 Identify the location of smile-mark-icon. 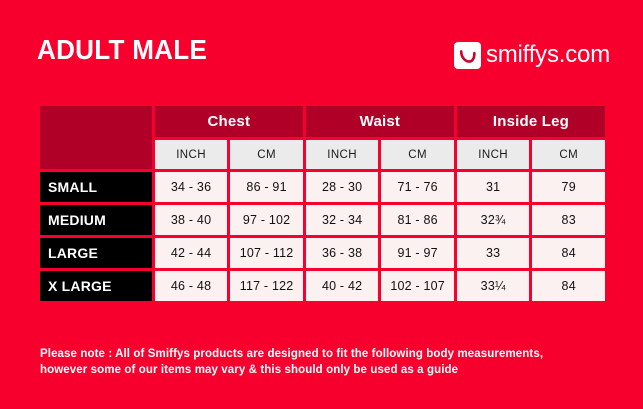
(467, 55).